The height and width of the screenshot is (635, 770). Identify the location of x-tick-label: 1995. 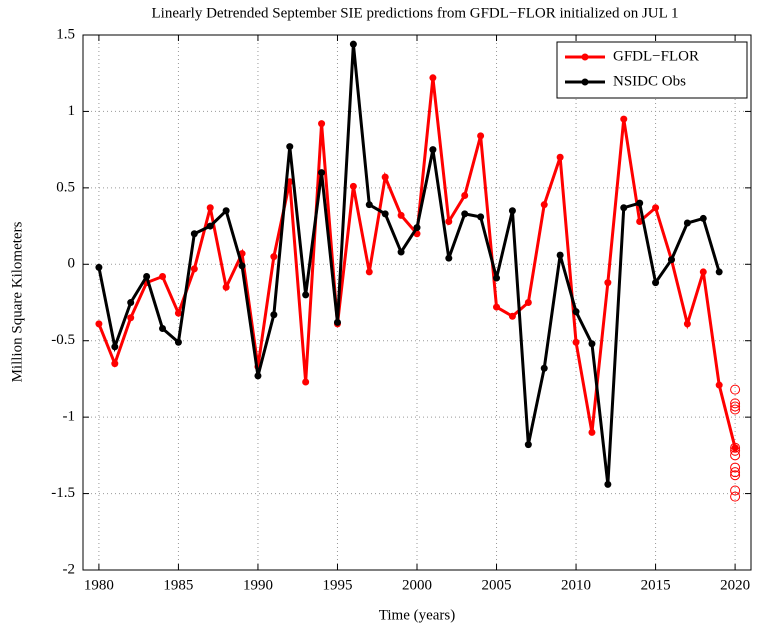
(337, 585).